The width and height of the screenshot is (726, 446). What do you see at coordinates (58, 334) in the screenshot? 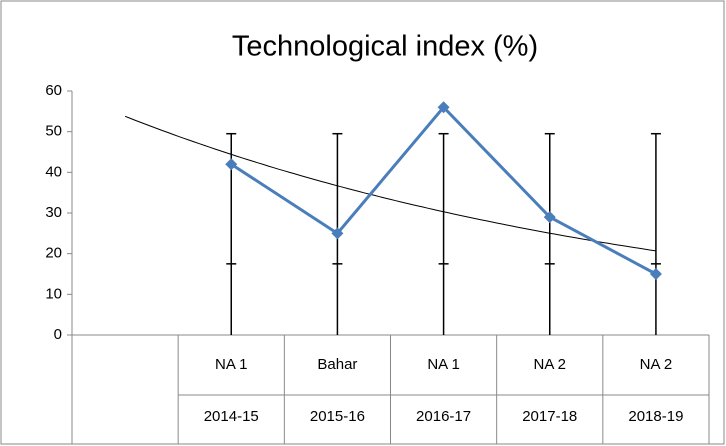
I see `y-tick-label: 0` at bounding box center [58, 334].